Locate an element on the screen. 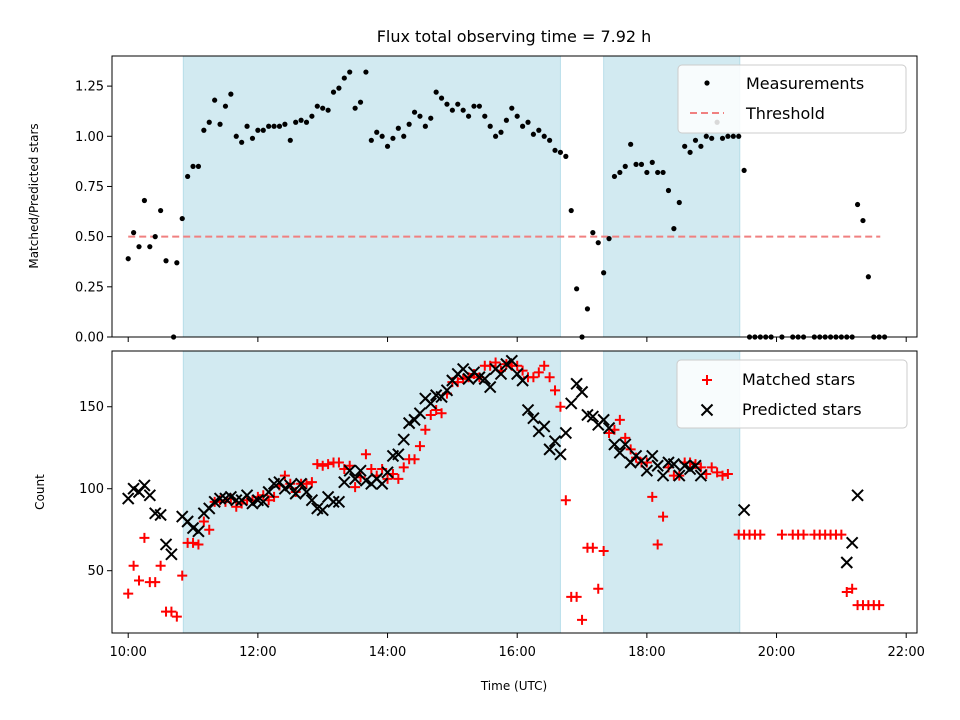 The width and height of the screenshot is (960, 720). top-y-axis-label: Matched/Predicted stars is located at coordinates (34, 195).